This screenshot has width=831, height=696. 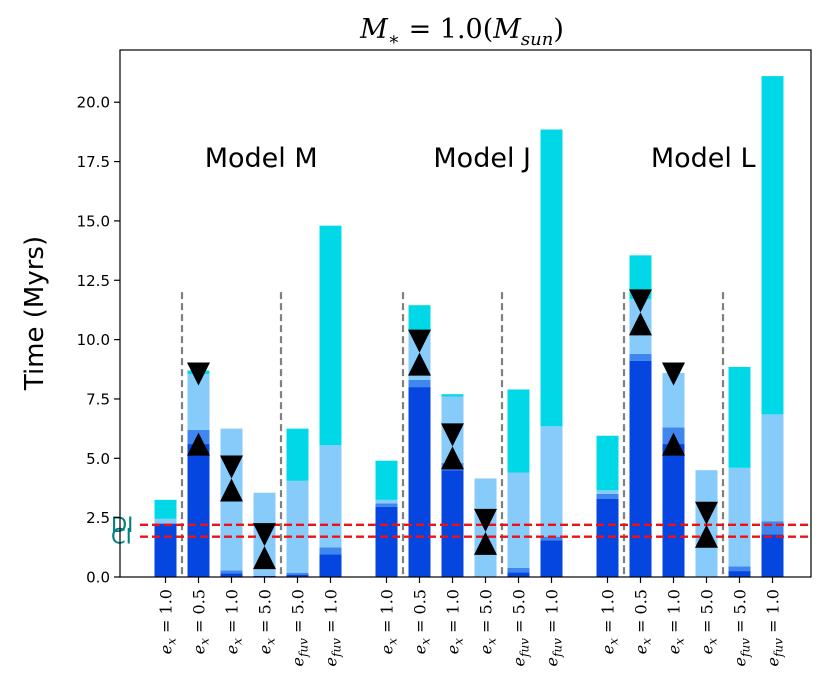 I want to click on marker-g2-b3-1-hourglass-bottom, so click(x=452, y=458).